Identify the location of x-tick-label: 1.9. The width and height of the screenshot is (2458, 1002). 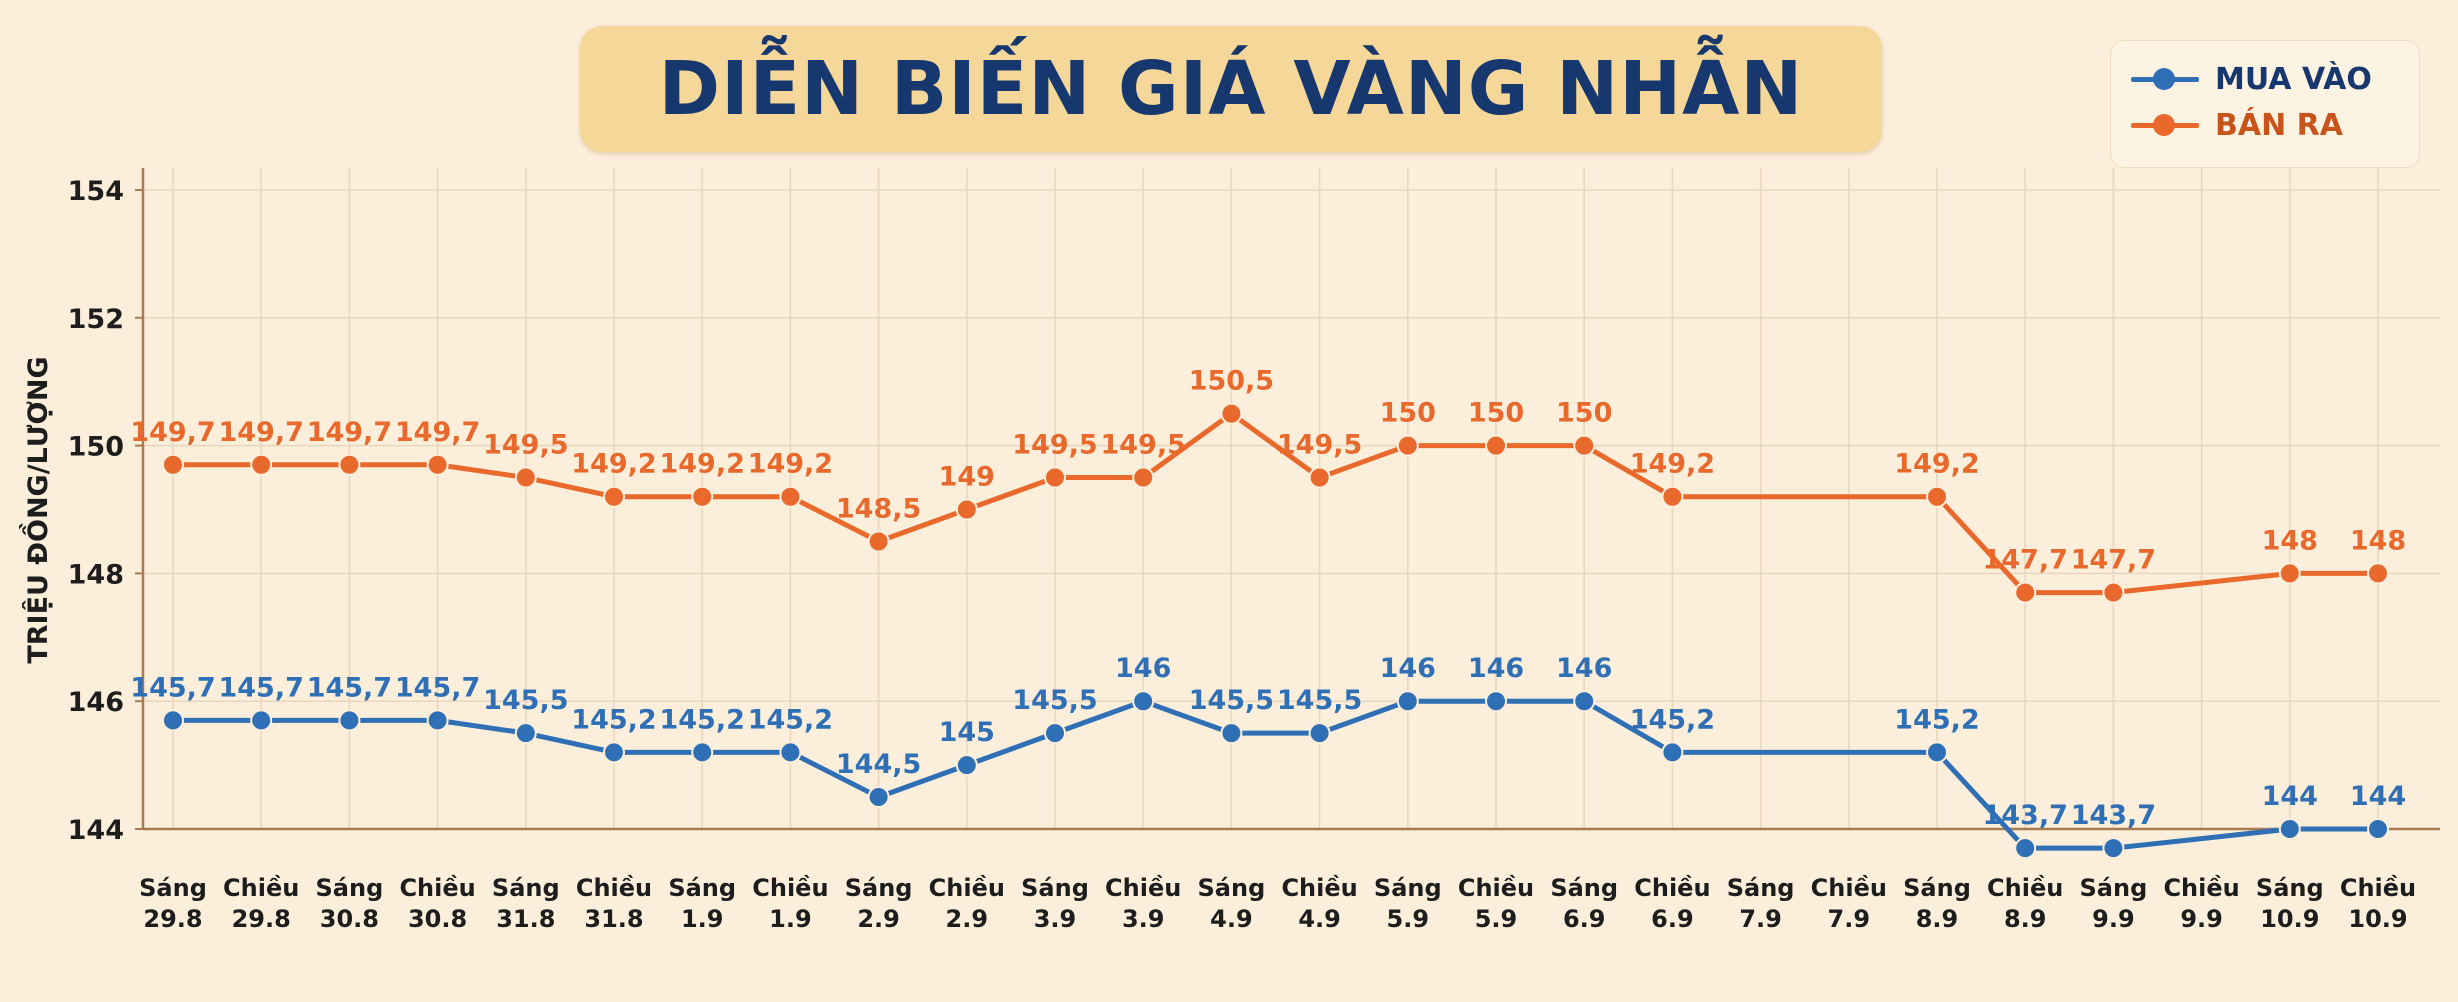
(790, 919).